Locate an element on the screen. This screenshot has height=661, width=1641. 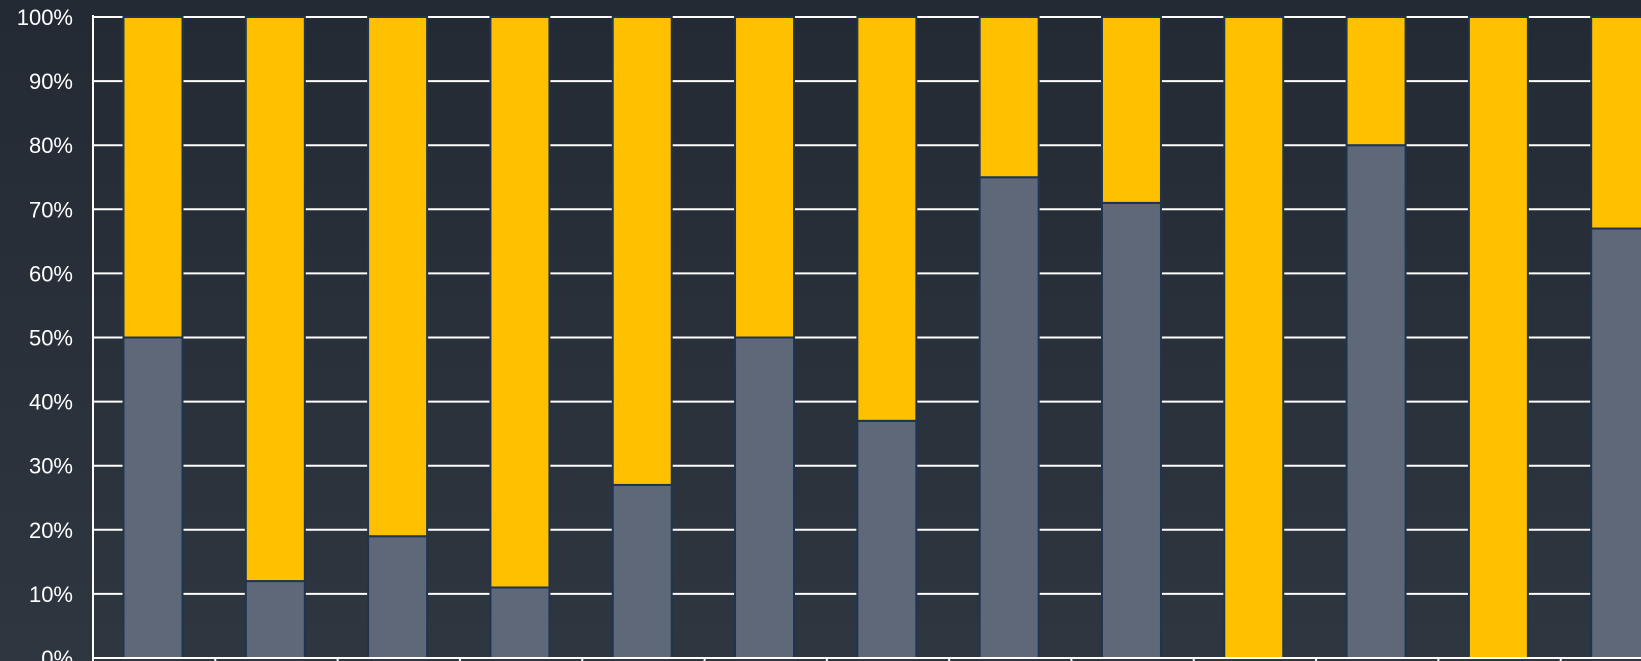
y-tick-label: 0% is located at coordinates (57, 653).